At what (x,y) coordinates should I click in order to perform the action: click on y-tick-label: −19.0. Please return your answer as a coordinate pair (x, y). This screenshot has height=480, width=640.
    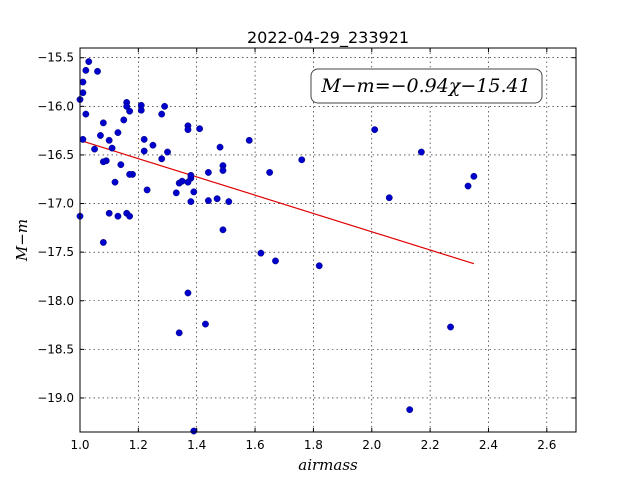
    Looking at the image, I should click on (55, 398).